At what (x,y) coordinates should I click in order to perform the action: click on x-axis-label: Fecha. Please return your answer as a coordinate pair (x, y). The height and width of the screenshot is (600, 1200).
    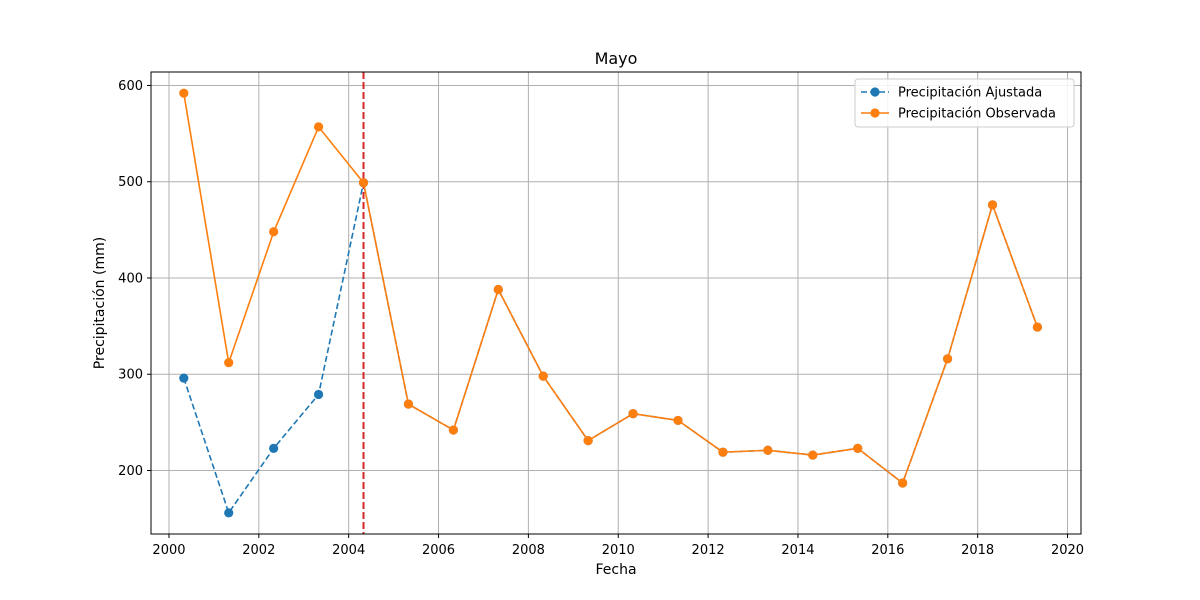
    Looking at the image, I should click on (615, 570).